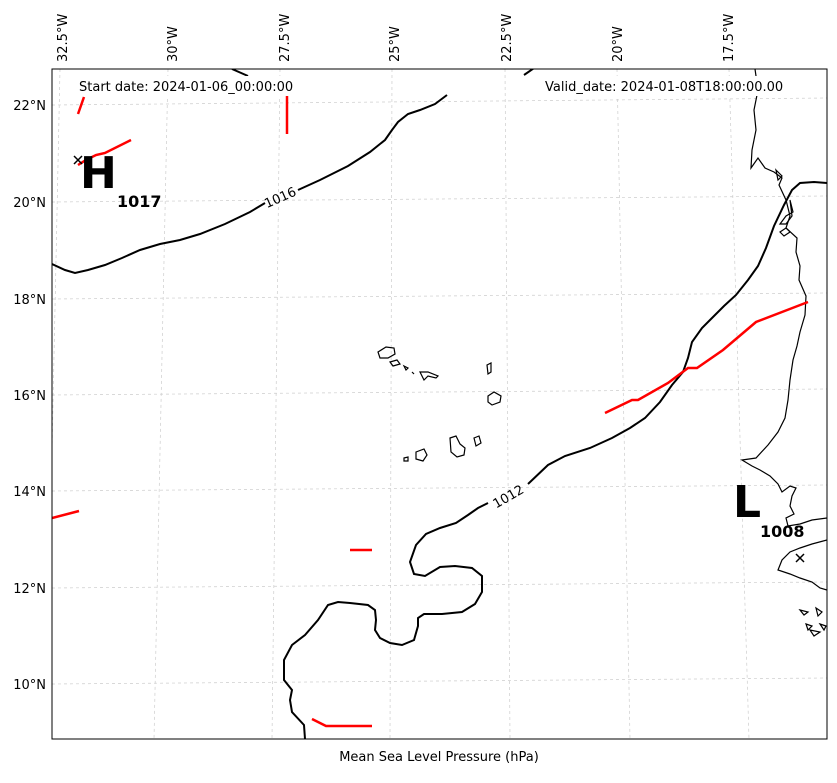  Describe the element at coordinates (782, 531) in the screenshot. I see `low-value: 1008` at that location.